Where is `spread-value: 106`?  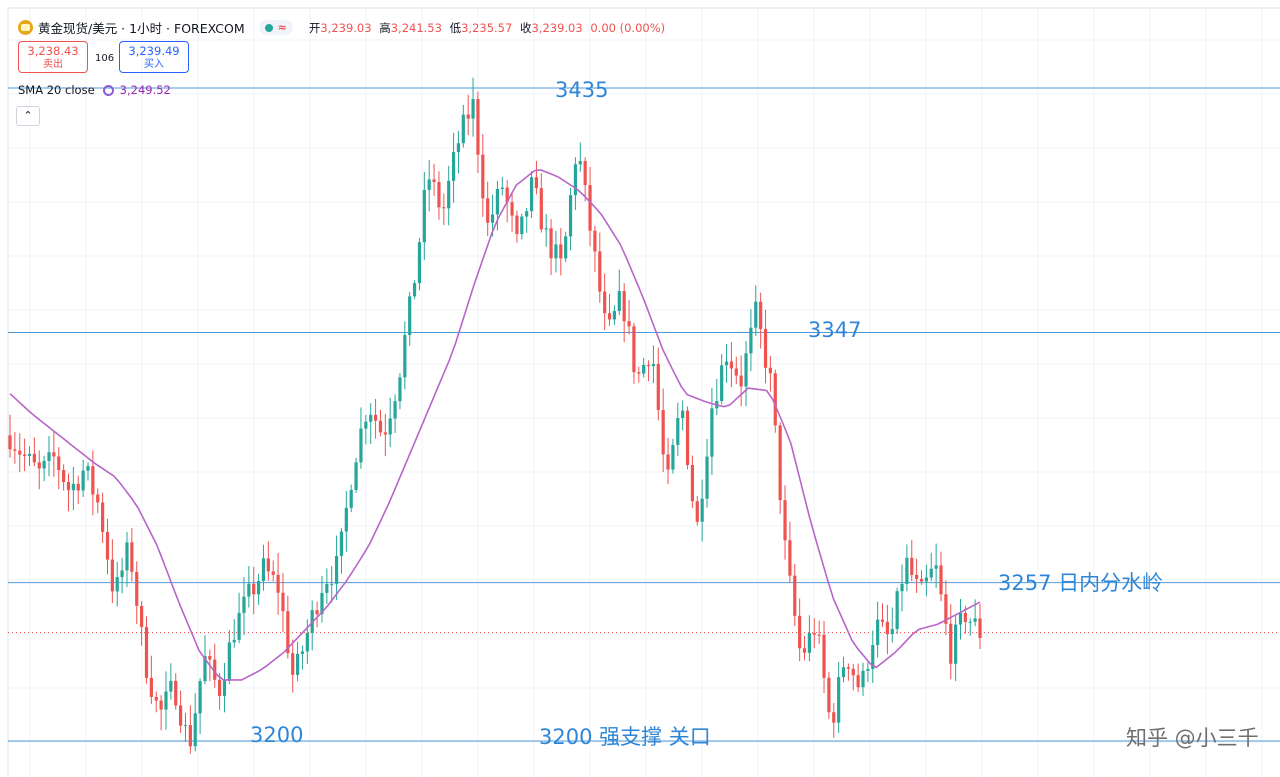
spread-value: 106 is located at coordinates (105, 58).